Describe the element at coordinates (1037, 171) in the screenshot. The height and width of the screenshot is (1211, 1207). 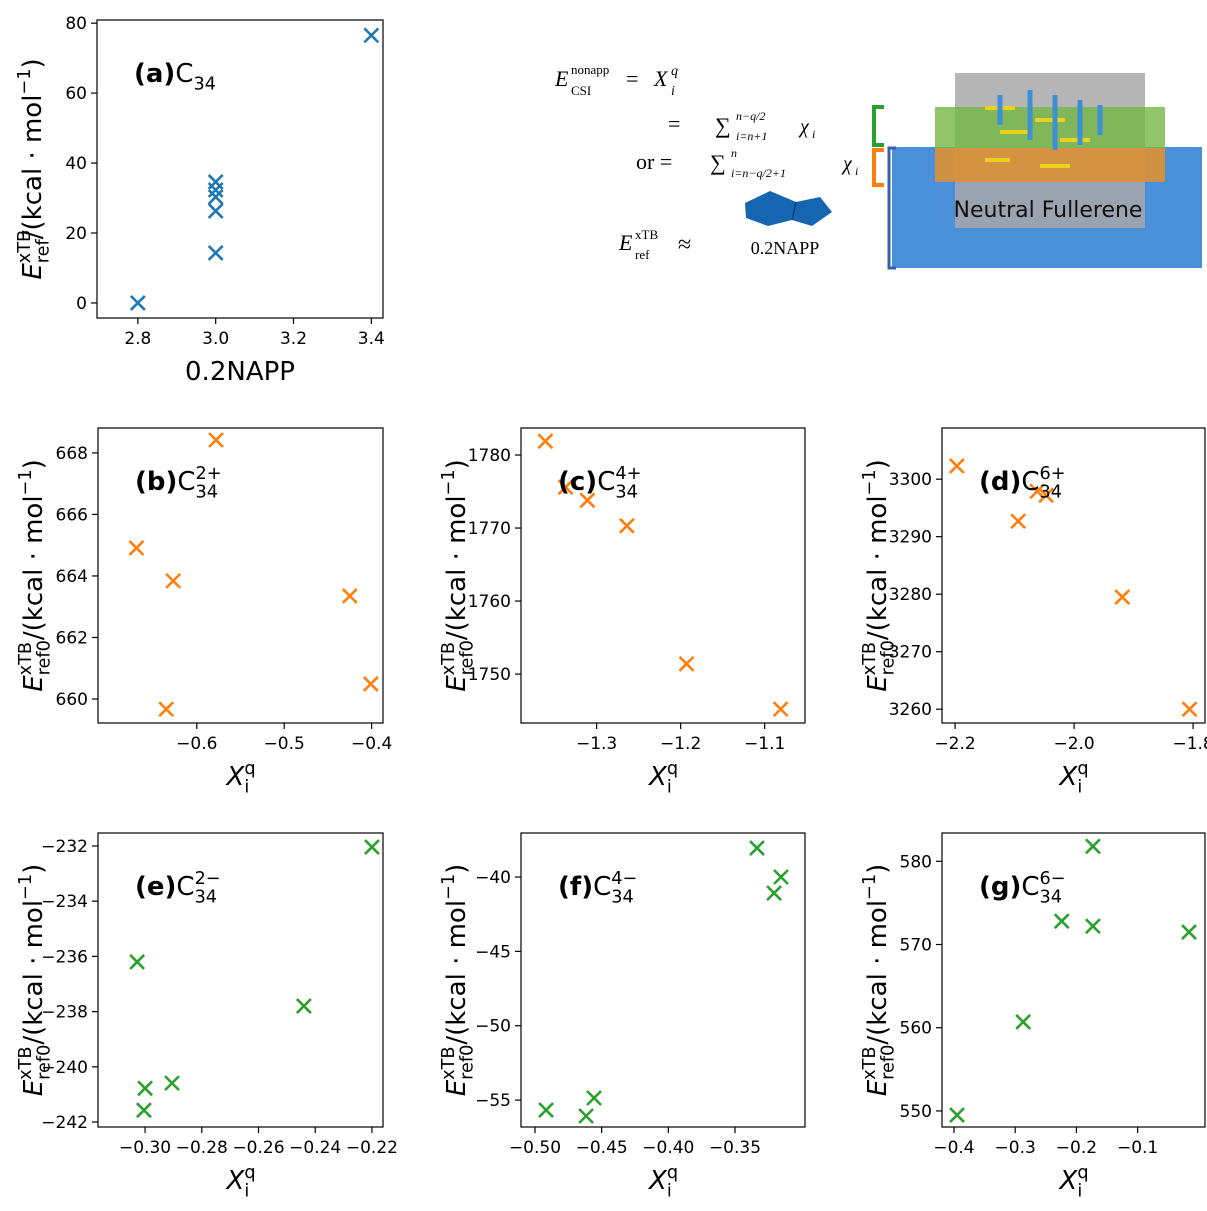
I see `fullerene-scheme: Neutral Fullerene` at that location.